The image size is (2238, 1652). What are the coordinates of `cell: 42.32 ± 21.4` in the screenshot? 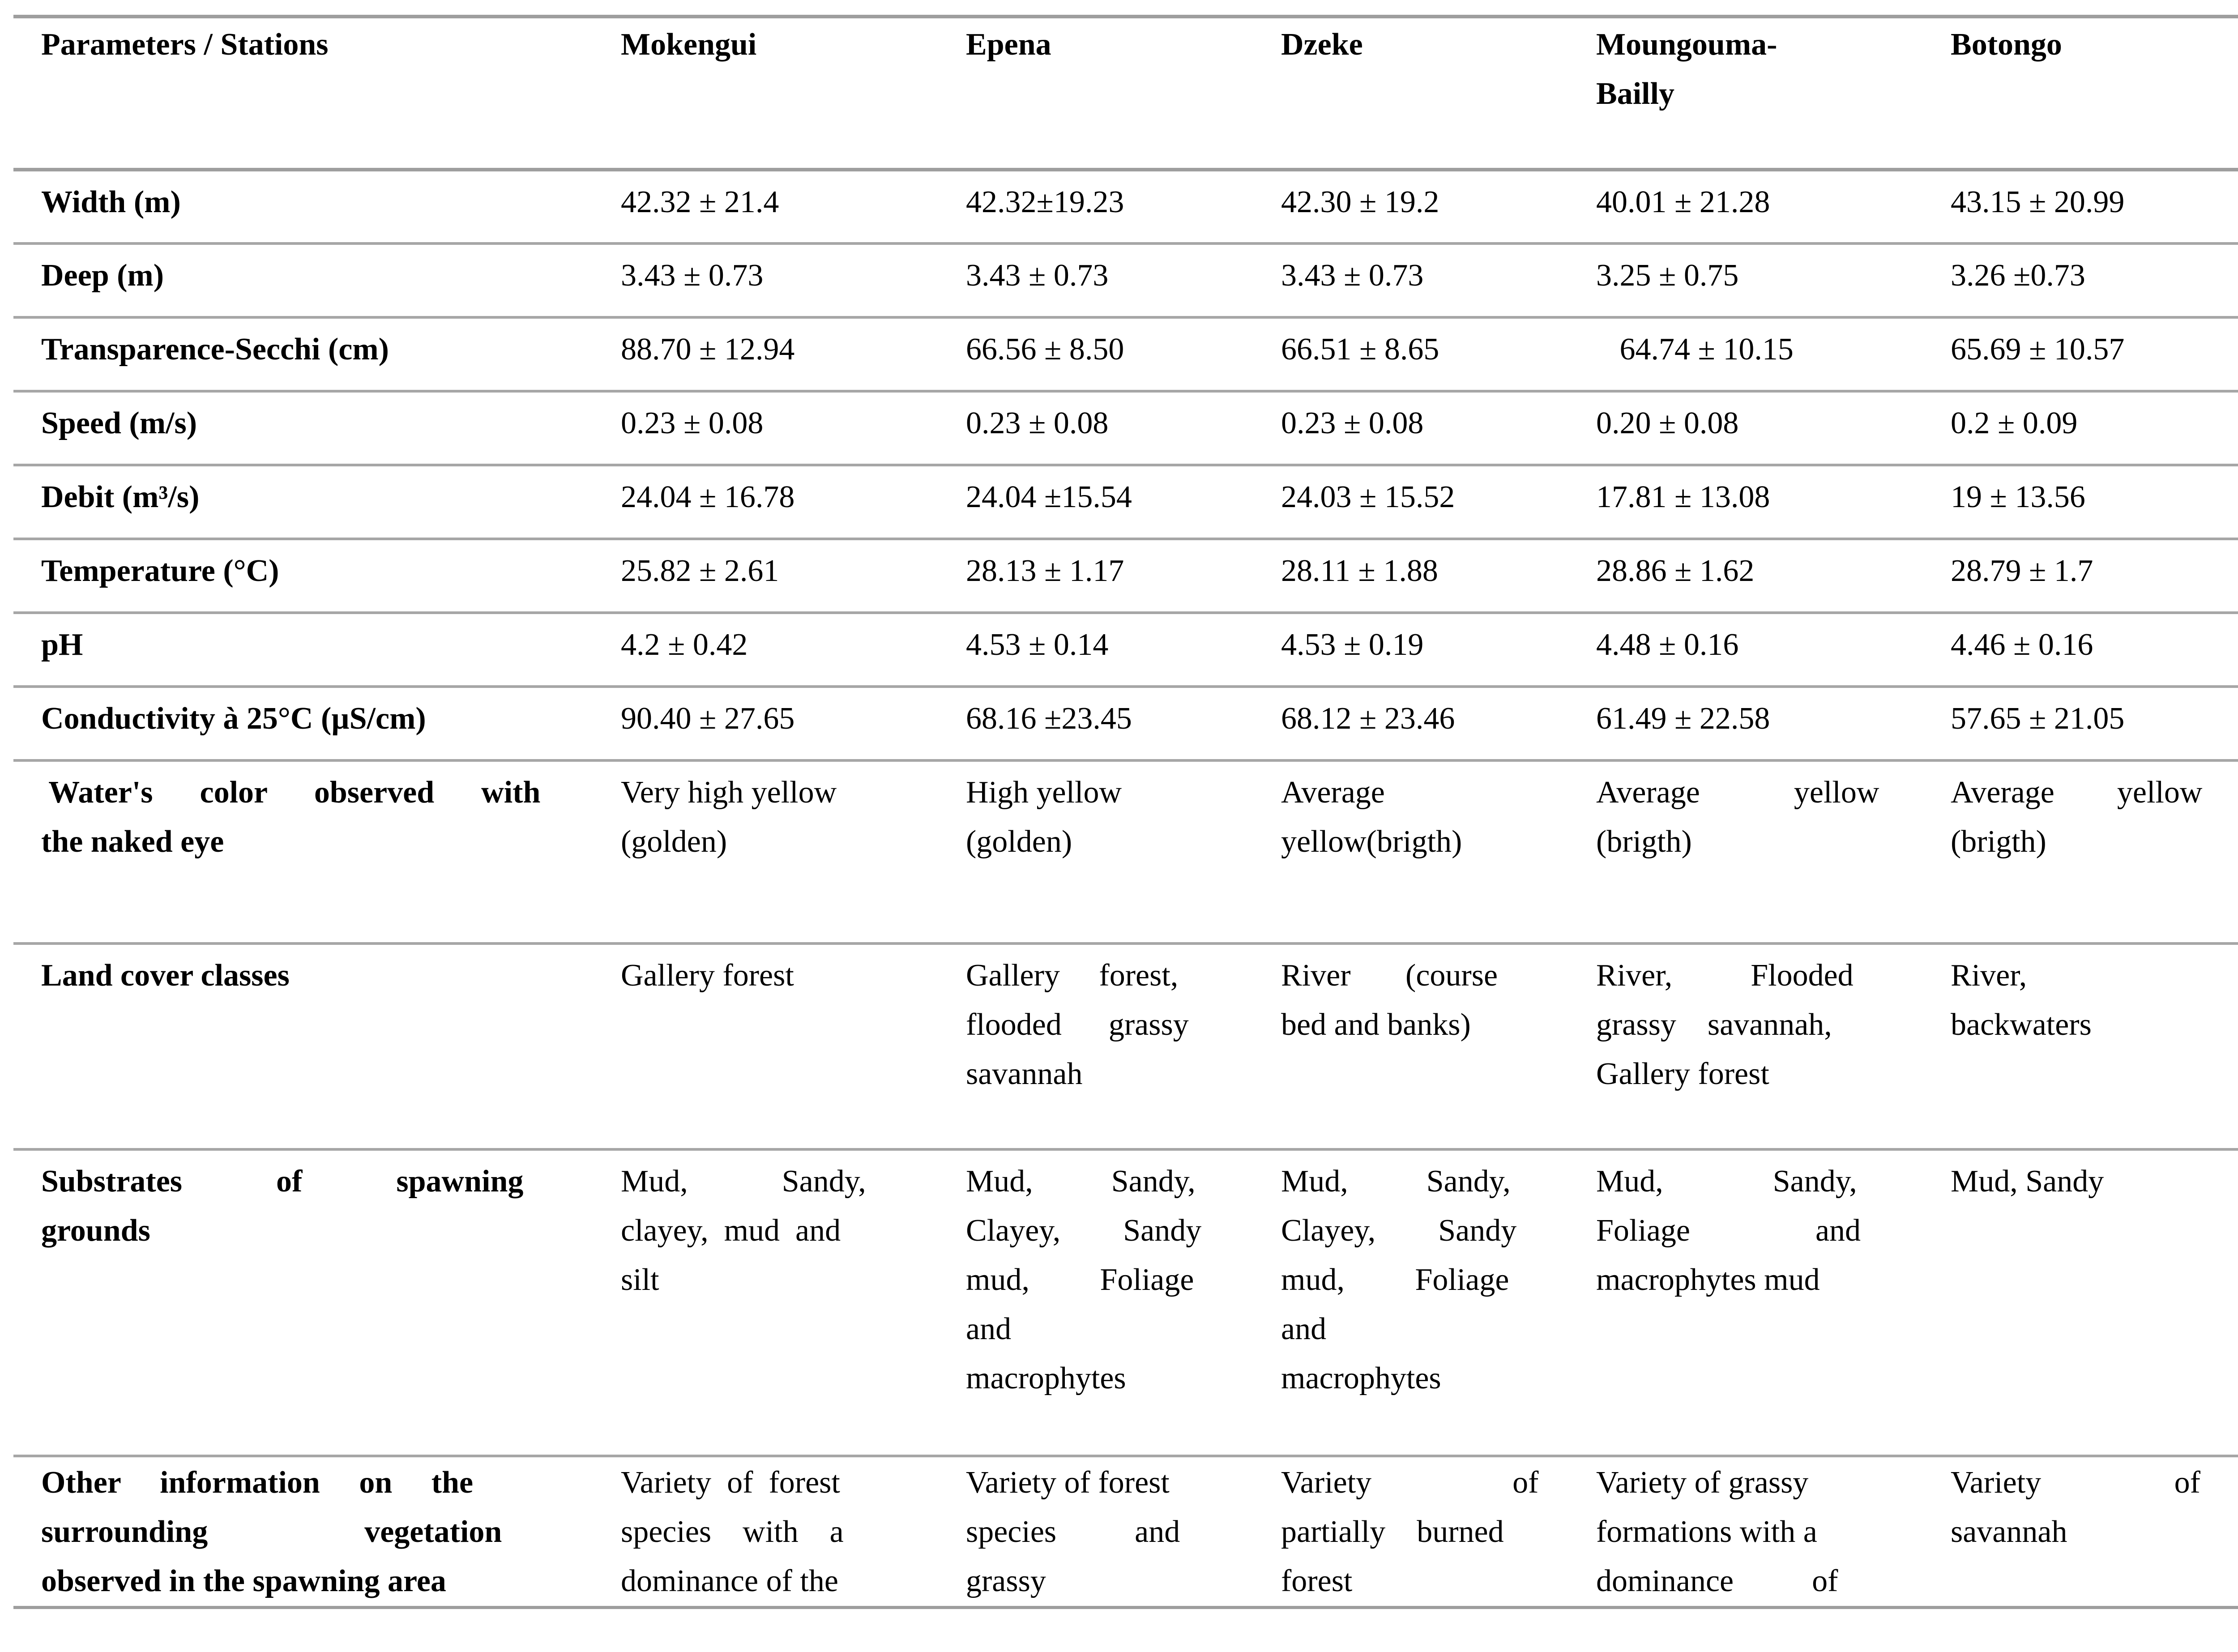 It's located at (700, 202).